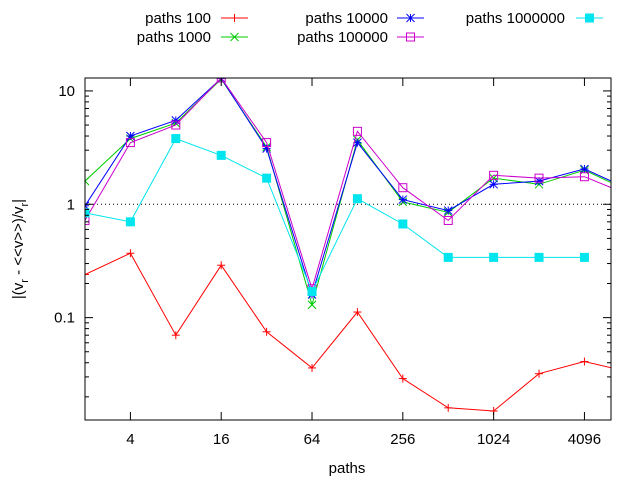  What do you see at coordinates (347, 468) in the screenshot?
I see `x-axis-label: paths` at bounding box center [347, 468].